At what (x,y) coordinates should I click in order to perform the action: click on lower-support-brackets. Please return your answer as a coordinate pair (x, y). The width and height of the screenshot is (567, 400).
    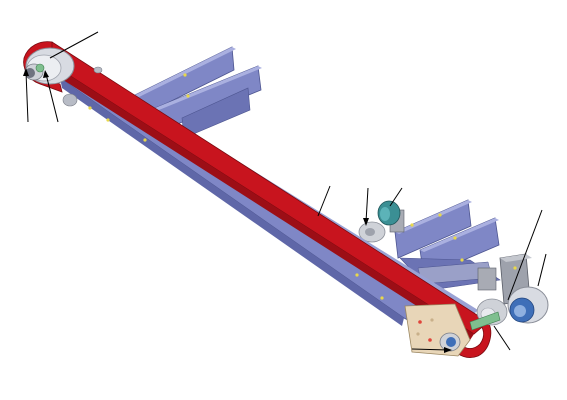
    Looking at the image, I should click on (447, 245).